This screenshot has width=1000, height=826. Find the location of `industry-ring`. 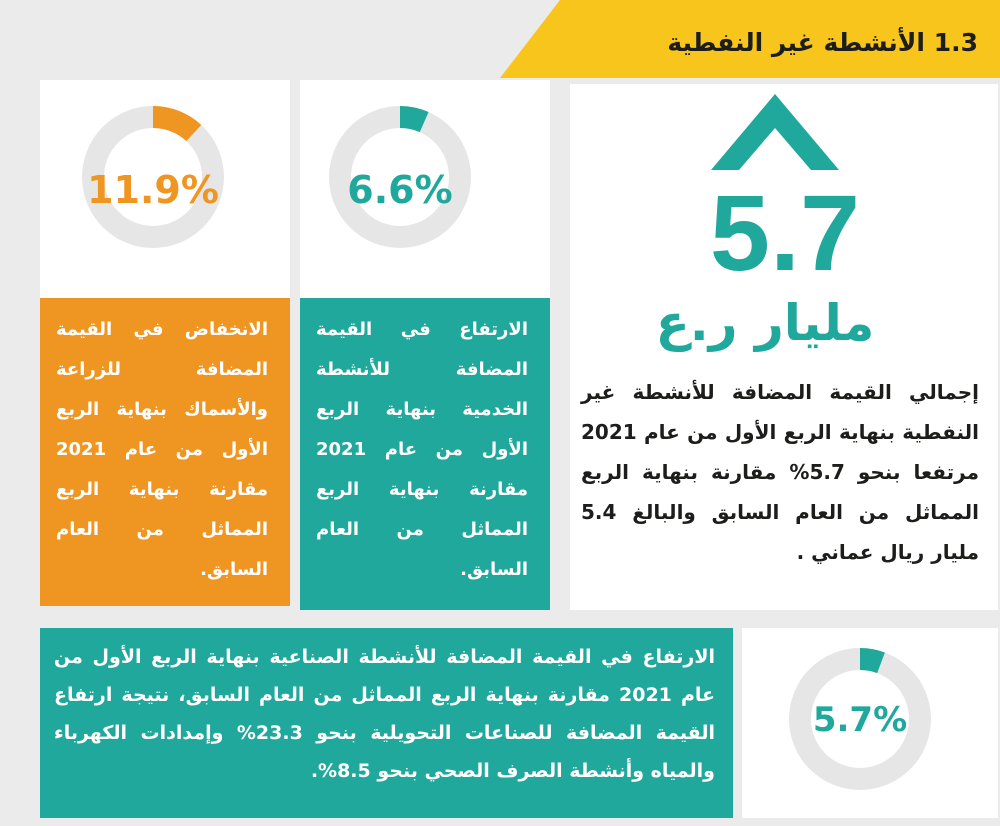

industry-ring is located at coordinates (860, 719).